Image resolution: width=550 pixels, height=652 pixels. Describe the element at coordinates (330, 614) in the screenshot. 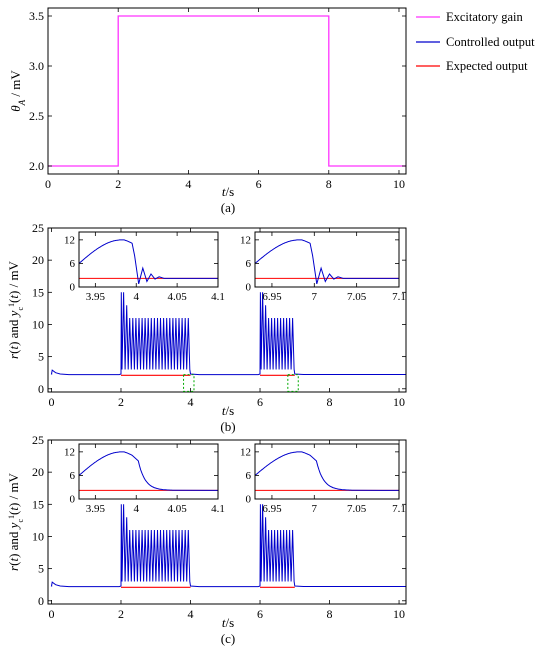

I see `panel-c-xtick-label: 8` at that location.